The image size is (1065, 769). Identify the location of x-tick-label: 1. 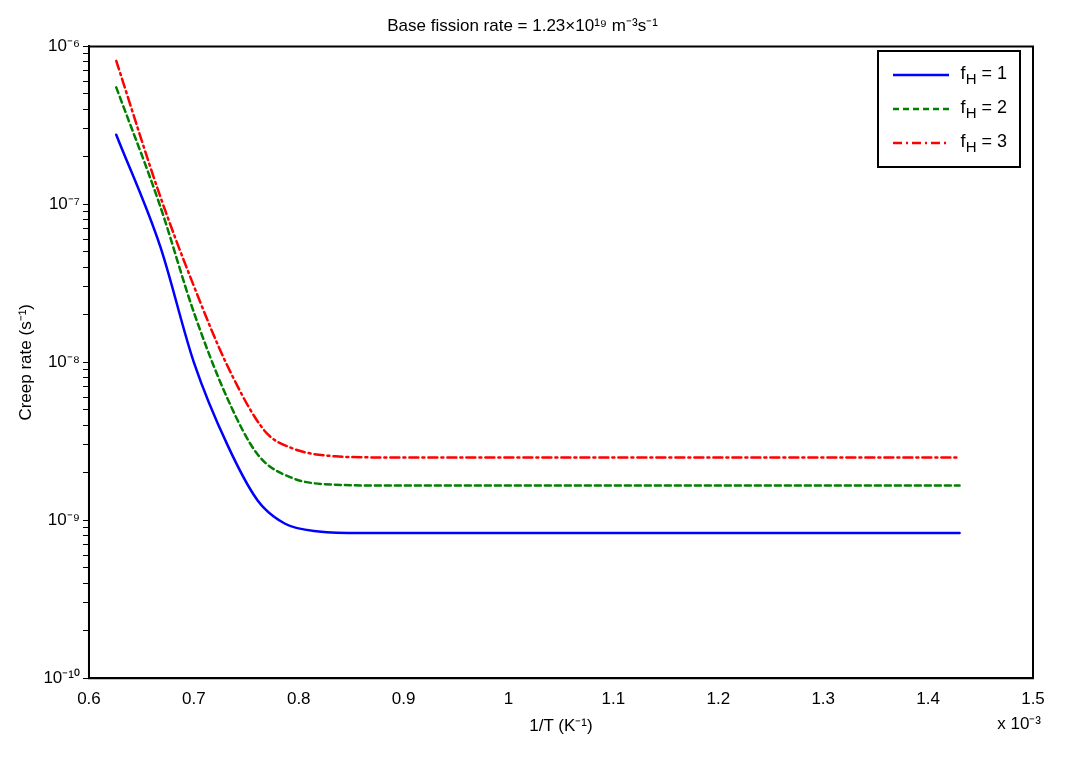
(508, 699).